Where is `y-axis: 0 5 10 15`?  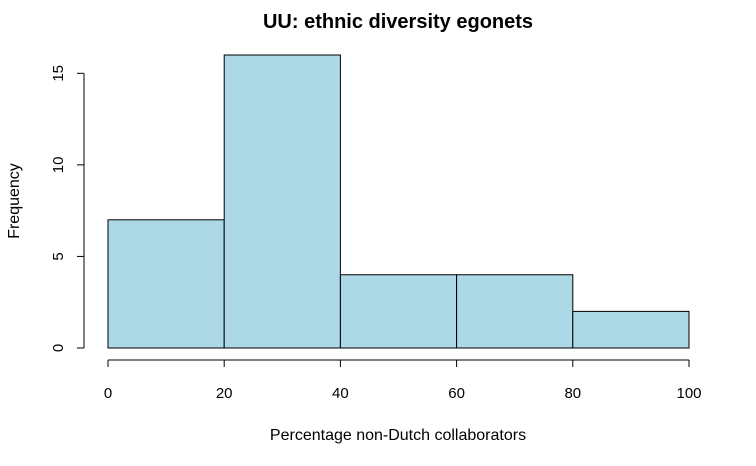
y-axis: 0 5 10 15 is located at coordinates (67, 208).